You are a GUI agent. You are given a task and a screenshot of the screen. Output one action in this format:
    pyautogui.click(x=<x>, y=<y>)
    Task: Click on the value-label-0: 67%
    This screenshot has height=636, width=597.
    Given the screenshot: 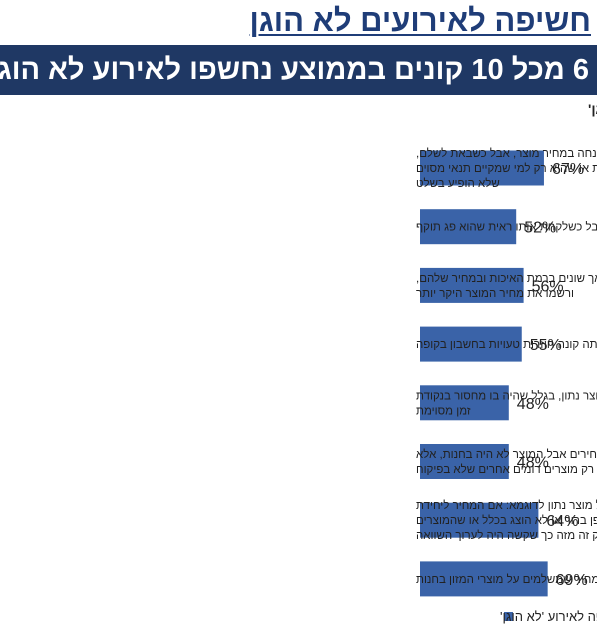 What is the action you would take?
    pyautogui.click(x=568, y=169)
    